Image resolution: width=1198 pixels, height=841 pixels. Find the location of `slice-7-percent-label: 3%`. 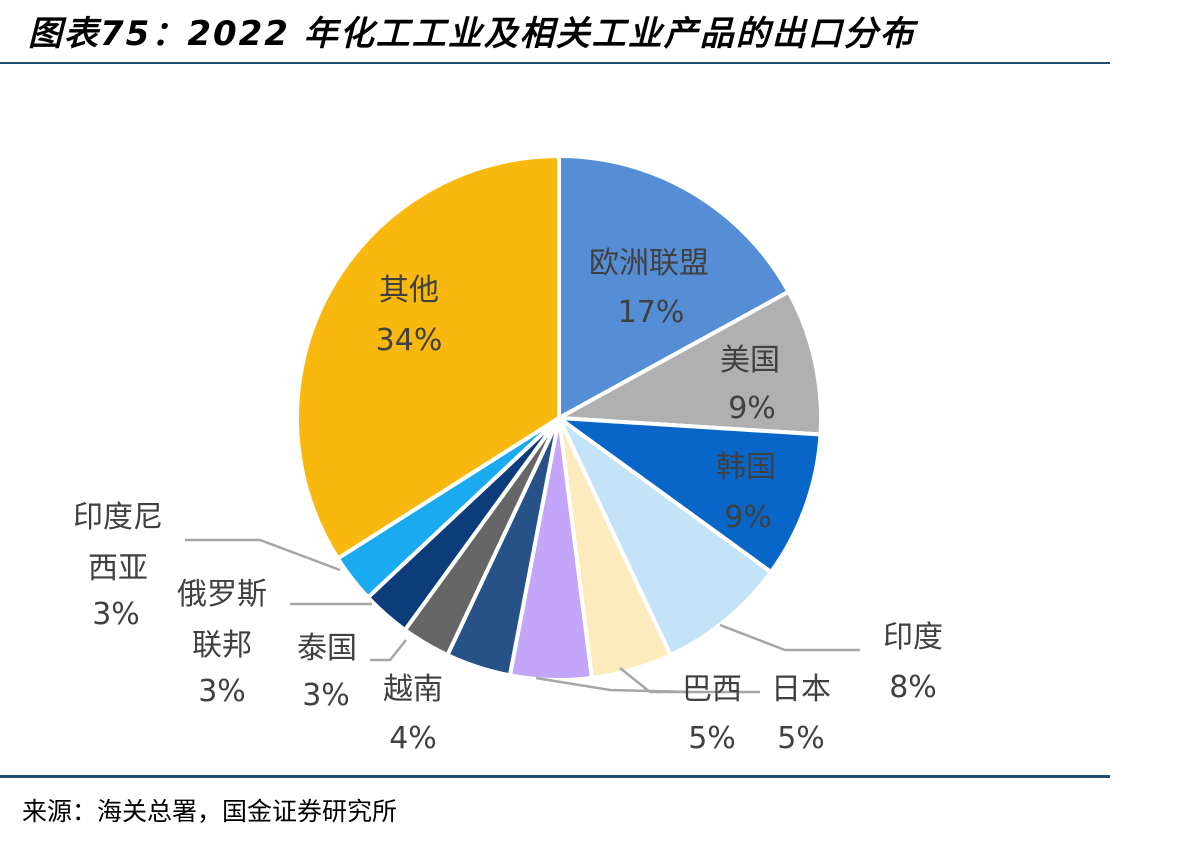

slice-7-percent-label: 3% is located at coordinates (326, 695).